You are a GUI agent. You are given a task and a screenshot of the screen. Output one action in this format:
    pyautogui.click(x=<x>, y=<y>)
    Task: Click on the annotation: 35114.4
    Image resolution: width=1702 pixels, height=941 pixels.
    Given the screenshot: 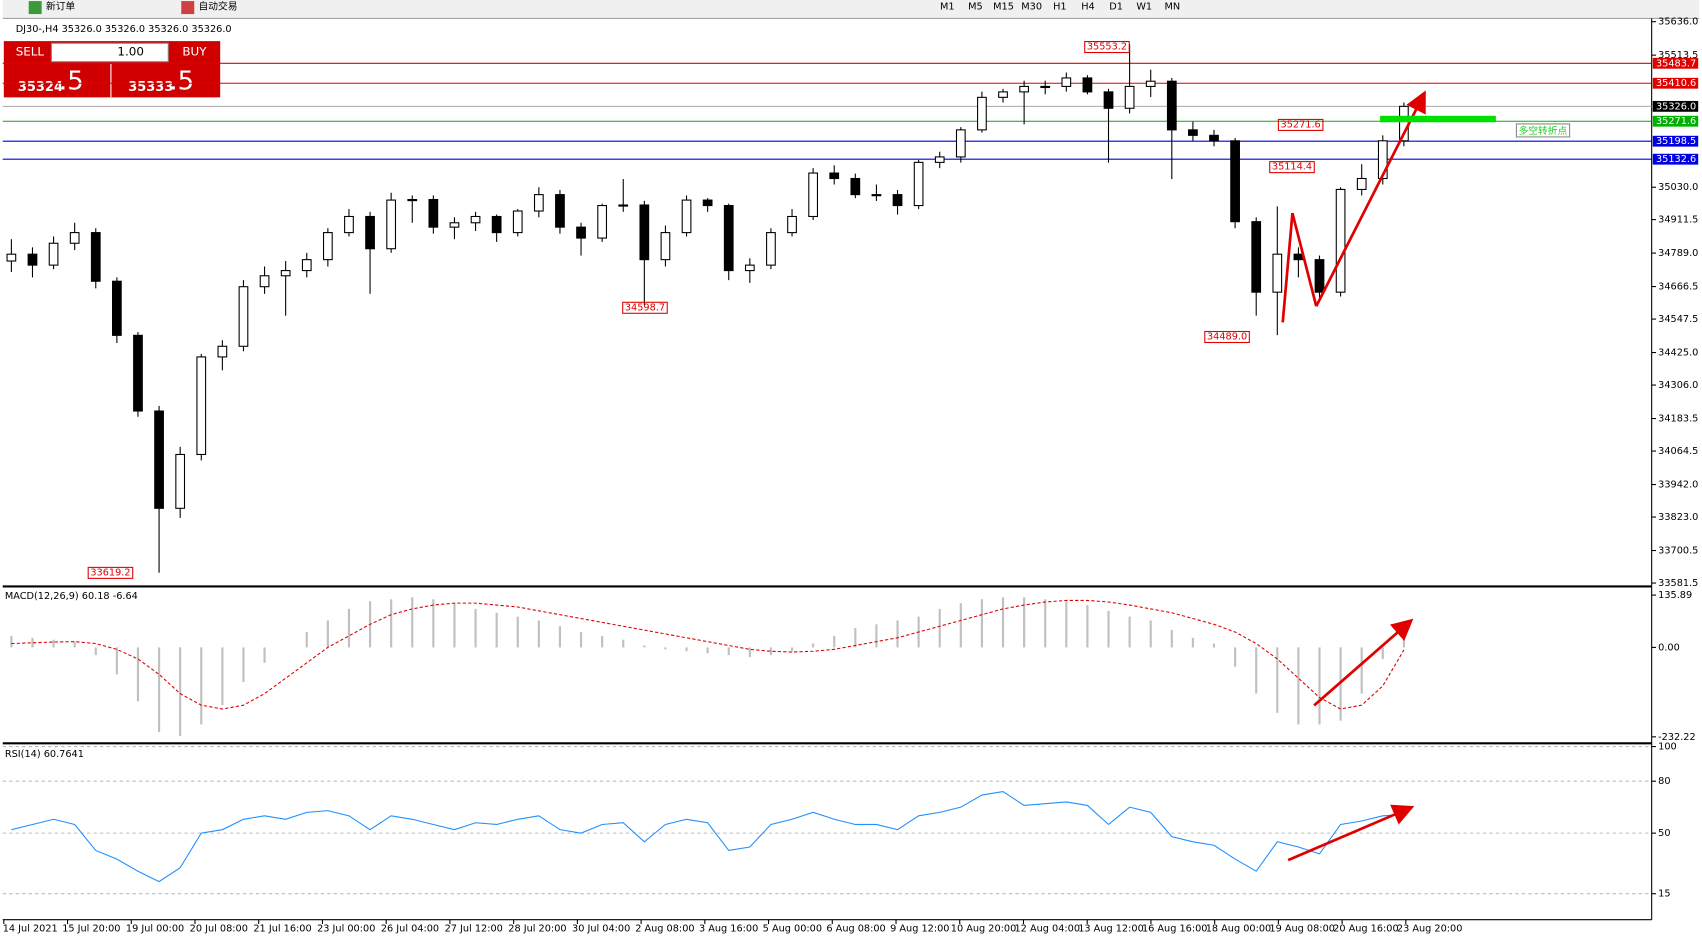 What is the action you would take?
    pyautogui.click(x=1292, y=167)
    